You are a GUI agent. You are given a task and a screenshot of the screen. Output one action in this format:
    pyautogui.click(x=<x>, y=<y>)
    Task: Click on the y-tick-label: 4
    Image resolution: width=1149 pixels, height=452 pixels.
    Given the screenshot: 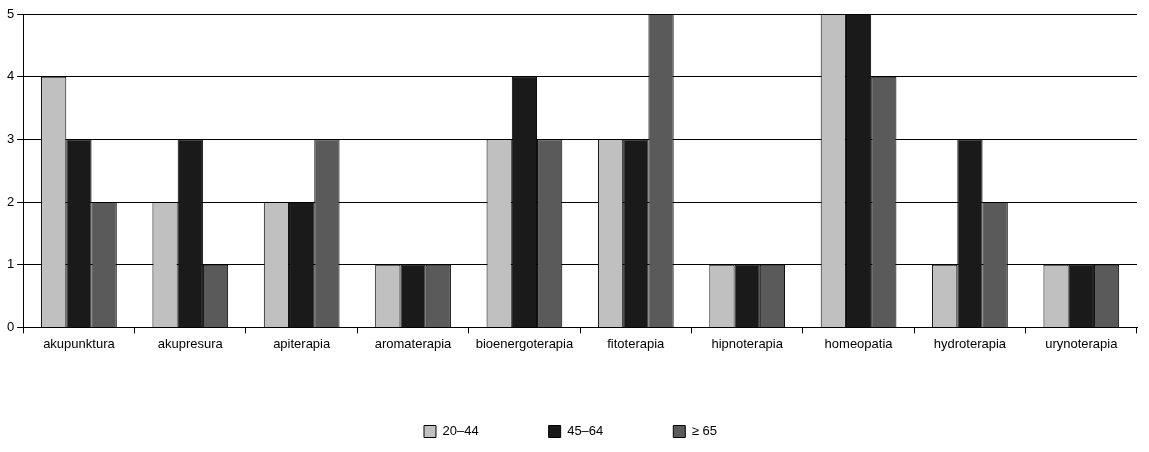 What is the action you would take?
    pyautogui.click(x=11, y=76)
    